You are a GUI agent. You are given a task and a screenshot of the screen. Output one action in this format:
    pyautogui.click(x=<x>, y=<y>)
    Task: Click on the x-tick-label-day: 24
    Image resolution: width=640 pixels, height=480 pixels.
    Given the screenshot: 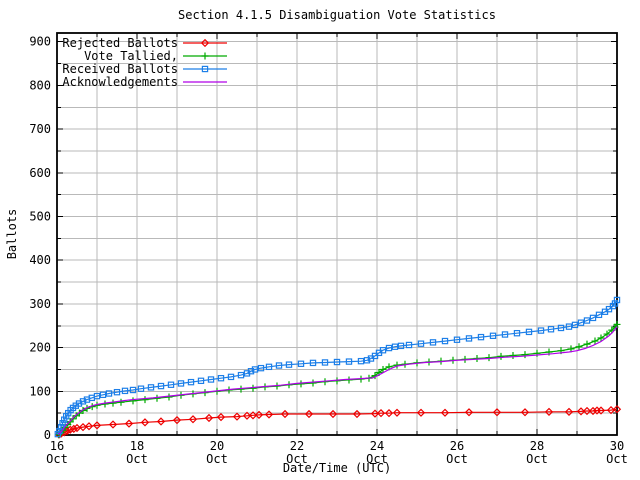 What is the action you would take?
    pyautogui.click(x=377, y=446)
    